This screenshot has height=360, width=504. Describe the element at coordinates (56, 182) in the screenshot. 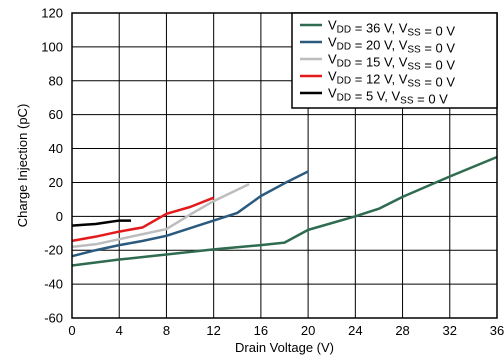

I see `y-tick-label: 20` at that location.